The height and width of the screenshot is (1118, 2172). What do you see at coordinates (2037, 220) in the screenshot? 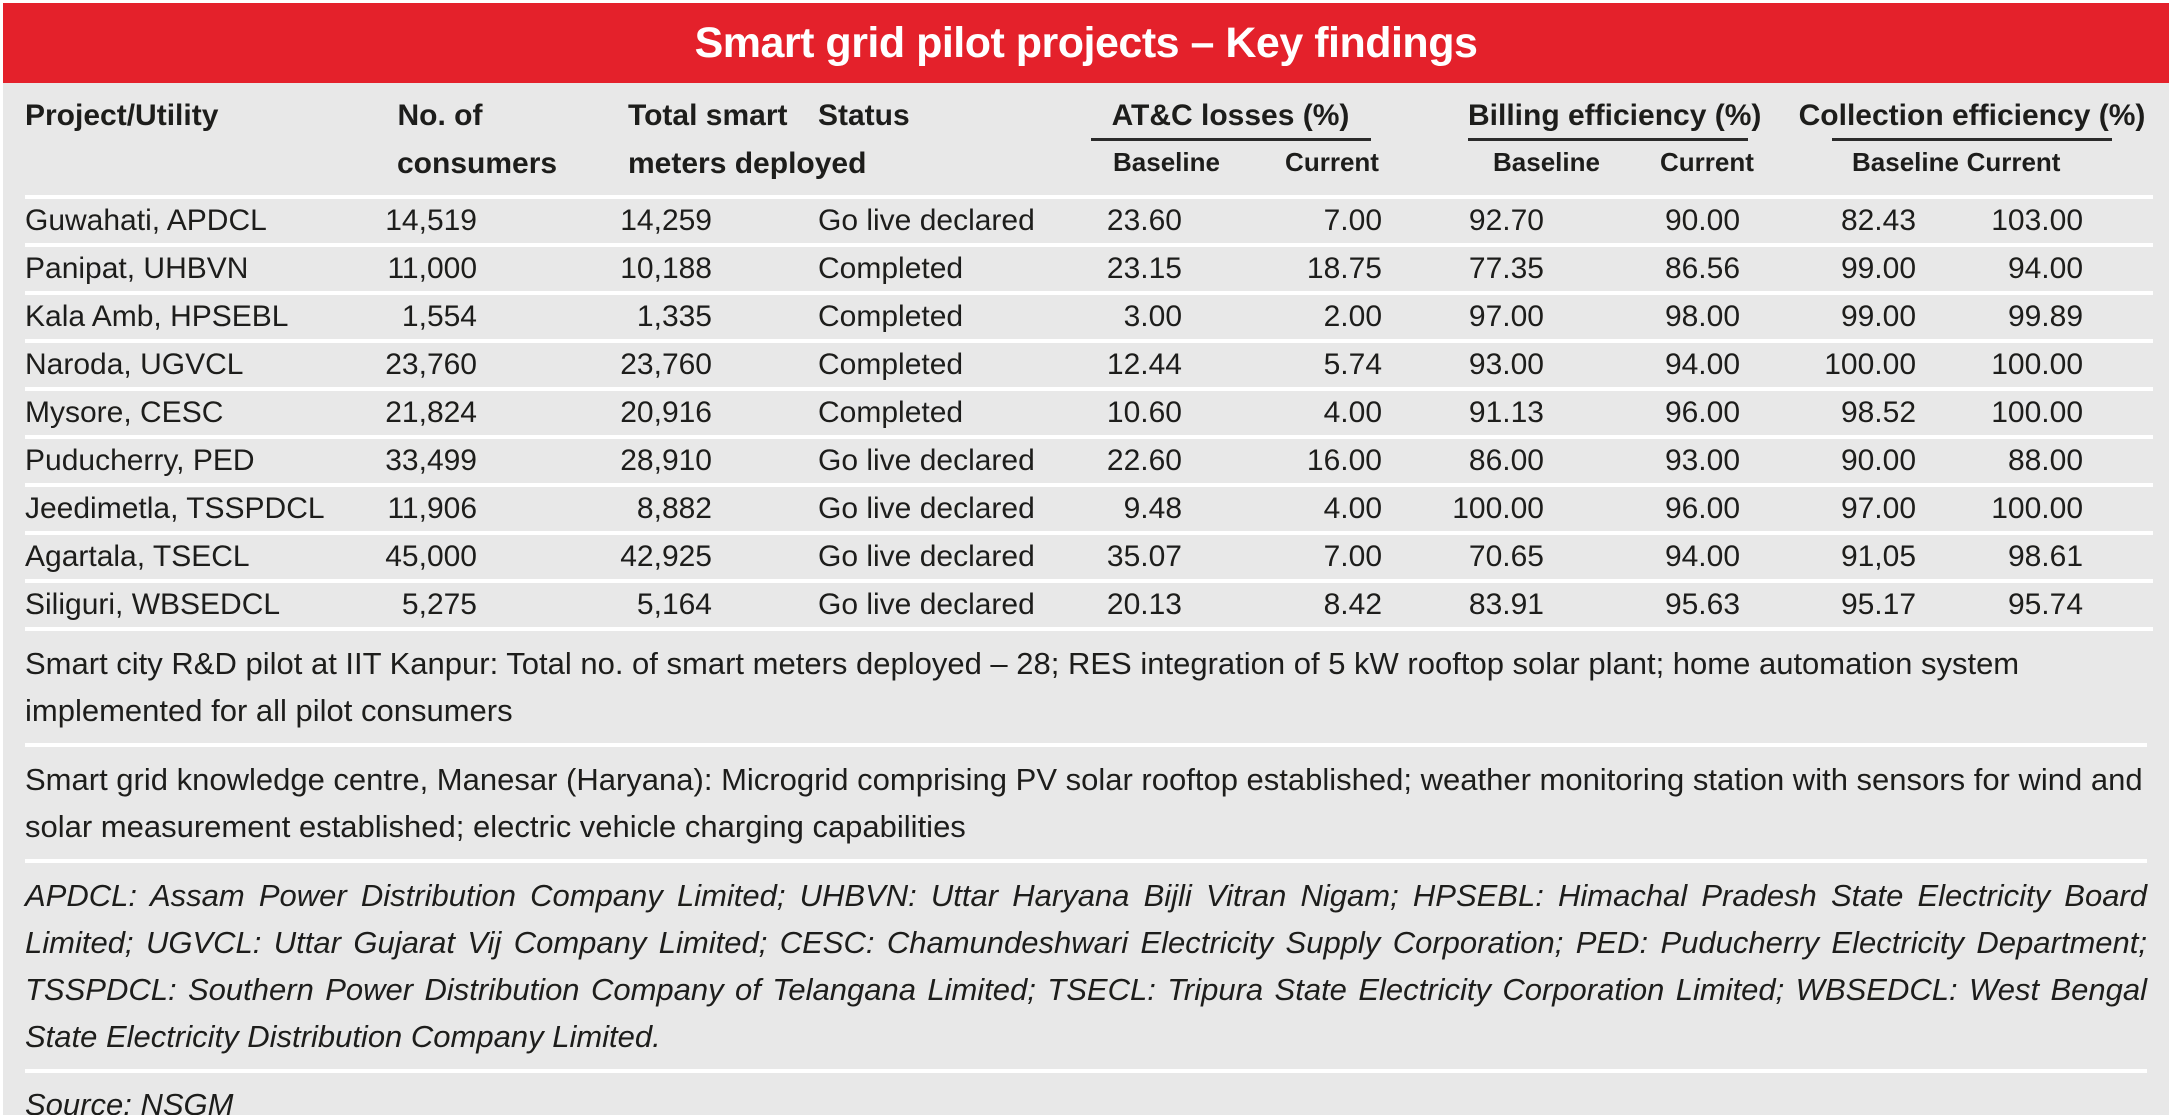
I see `cell-collection-current: 103.00` at bounding box center [2037, 220].